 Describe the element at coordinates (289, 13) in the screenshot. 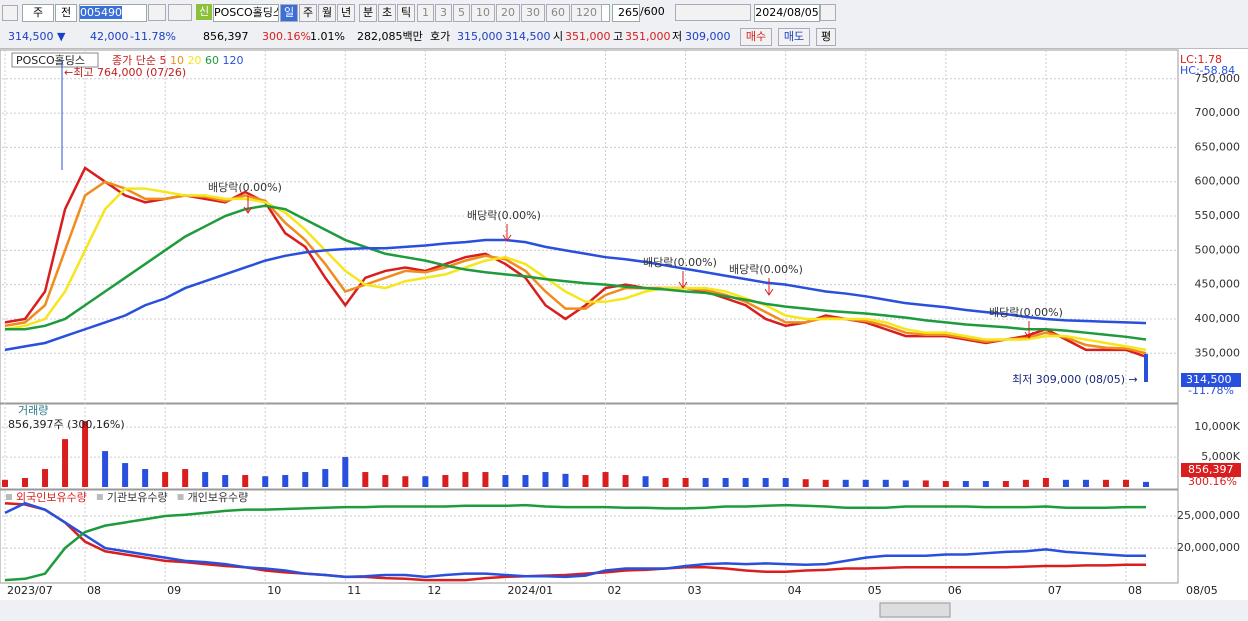

I see `interval-button: 일` at that location.